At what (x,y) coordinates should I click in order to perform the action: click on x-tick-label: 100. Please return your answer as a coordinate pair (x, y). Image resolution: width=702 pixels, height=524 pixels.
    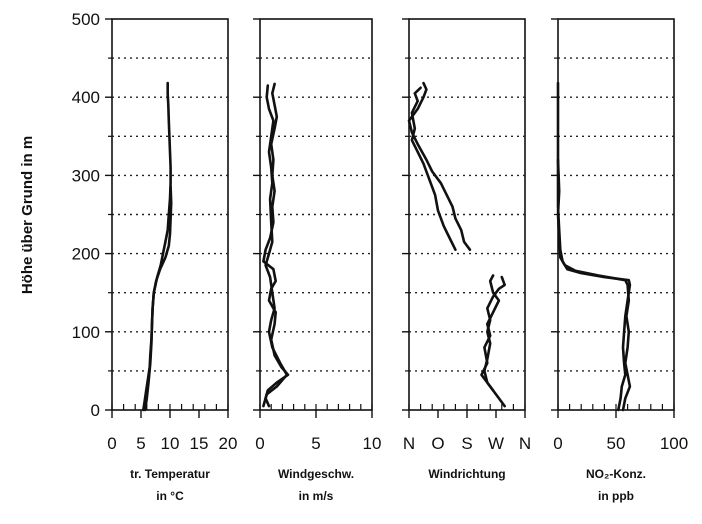
    Looking at the image, I should click on (674, 443).